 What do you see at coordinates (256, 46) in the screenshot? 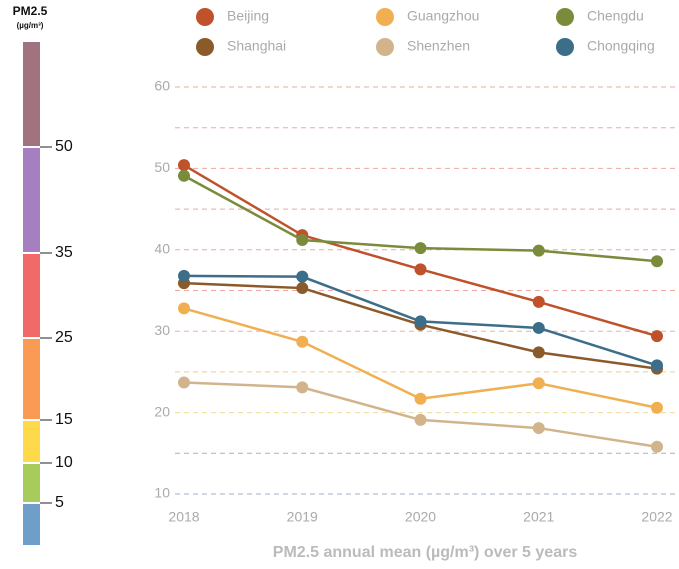
I see `legend-label: Shanghai` at bounding box center [256, 46].